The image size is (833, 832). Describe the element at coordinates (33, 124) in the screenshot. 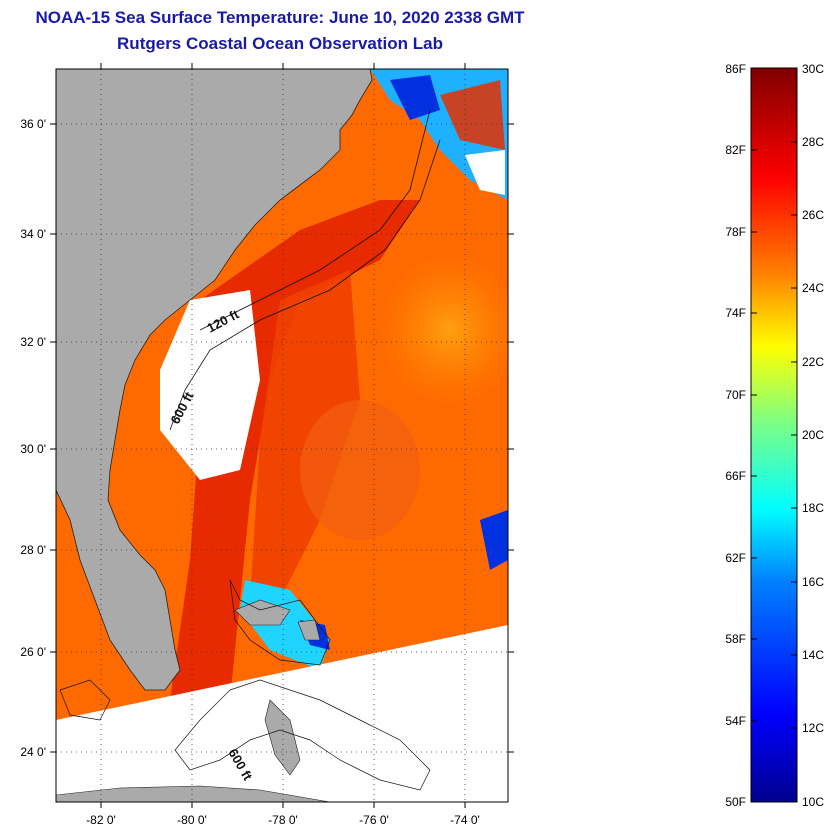

I see `lat-label: 36 0'` at that location.